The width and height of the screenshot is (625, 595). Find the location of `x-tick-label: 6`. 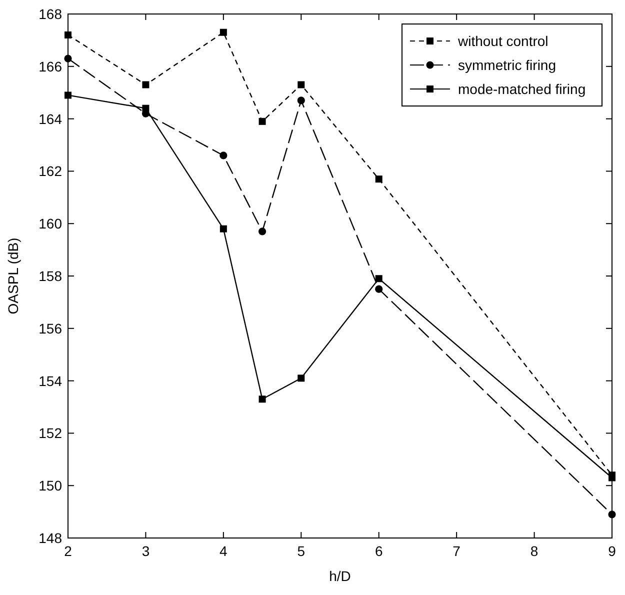

x-tick-label: 6 is located at coordinates (378, 551).